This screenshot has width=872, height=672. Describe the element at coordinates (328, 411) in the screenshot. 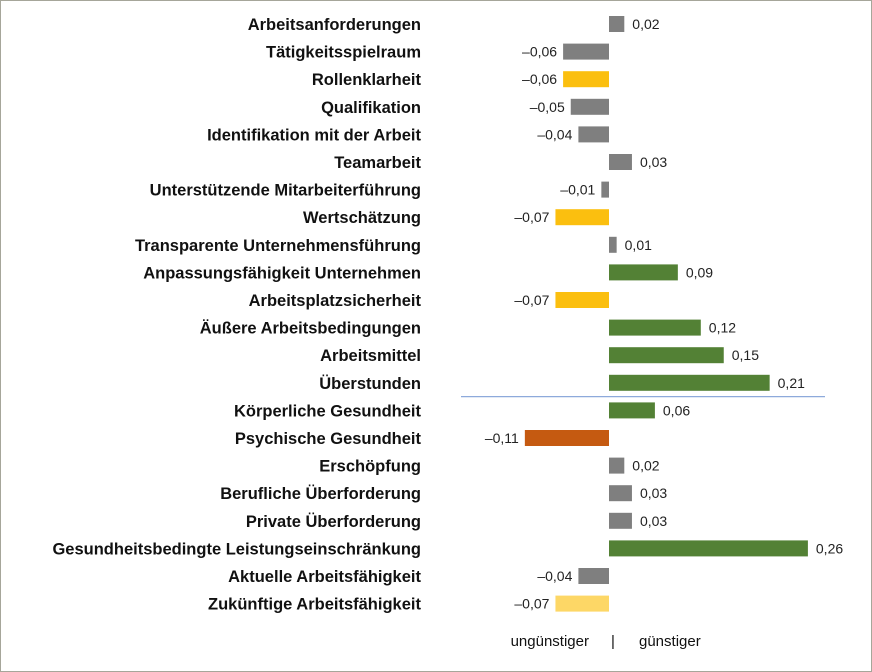

I see `category-label: Körperliche Gesundheit` at that location.